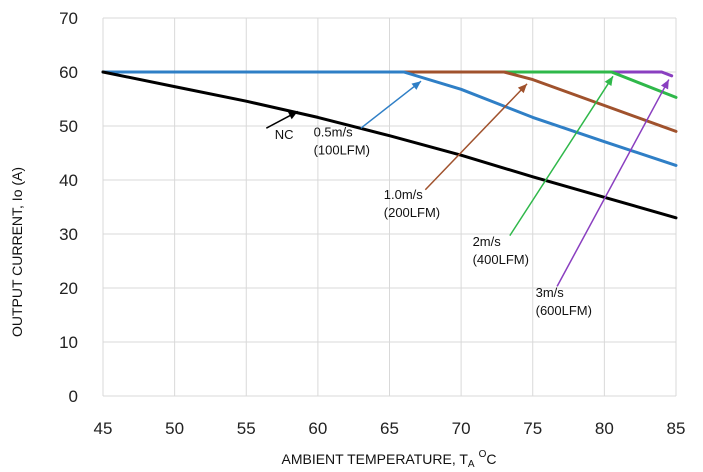 The width and height of the screenshot is (703, 472). I want to click on y-tick-label-50: 50, so click(68, 126).